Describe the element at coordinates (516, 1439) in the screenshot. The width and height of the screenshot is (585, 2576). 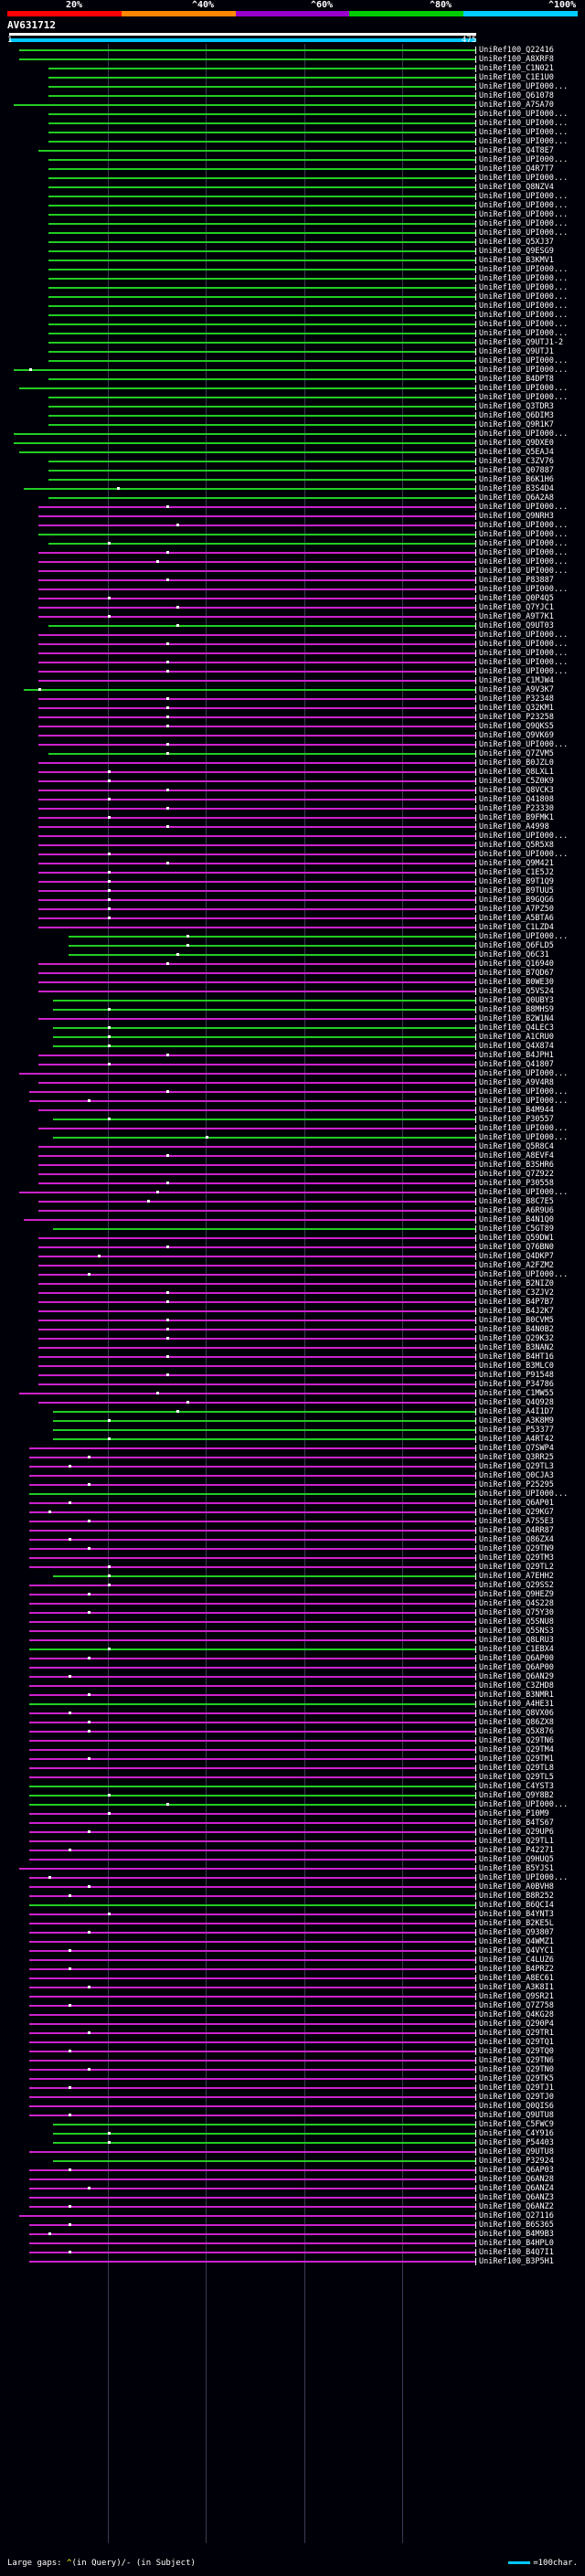
I see `hit-label: UniRef100_A4RT42` at that location.